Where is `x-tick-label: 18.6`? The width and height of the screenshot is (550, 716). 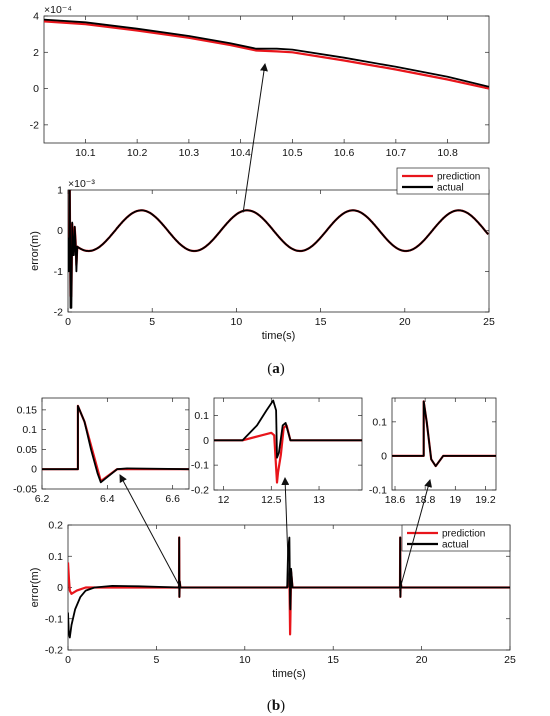
x-tick-label: 18.6 is located at coordinates (395, 500).